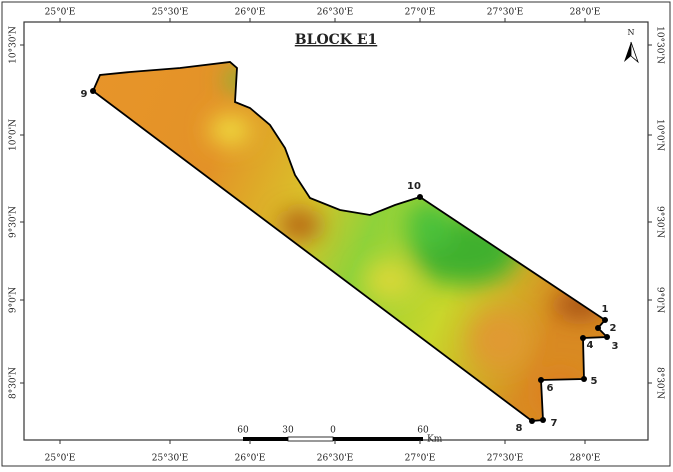 This screenshot has width=673, height=472. What do you see at coordinates (615, 346) in the screenshot?
I see `vertex-label: 3` at bounding box center [615, 346].